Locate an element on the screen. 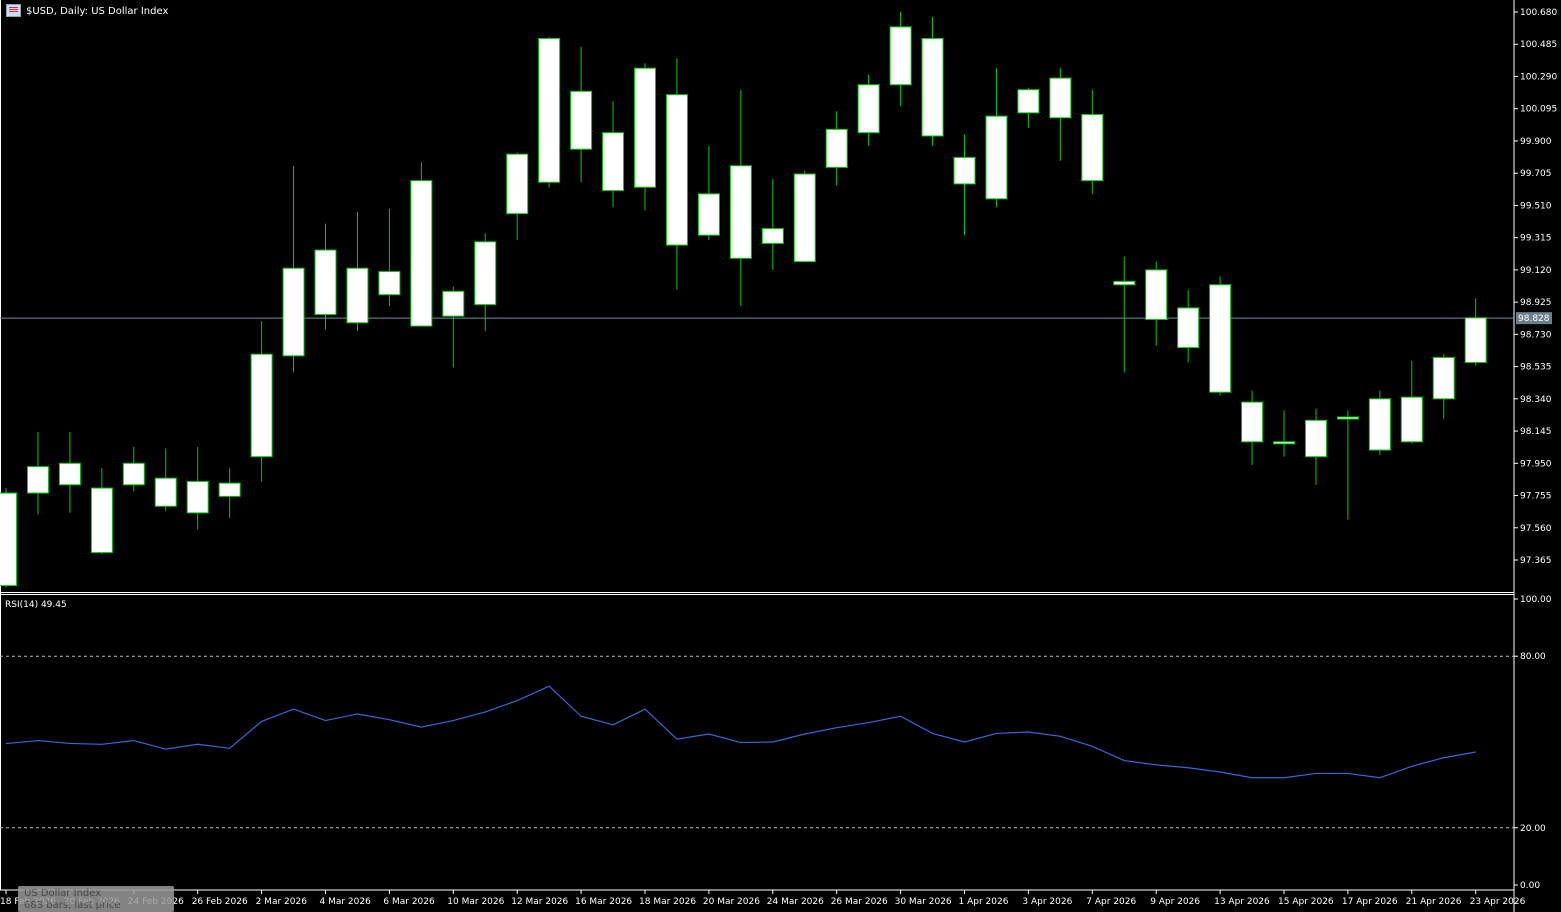  x-tick-label: 12 Mar 2026 is located at coordinates (539, 902).